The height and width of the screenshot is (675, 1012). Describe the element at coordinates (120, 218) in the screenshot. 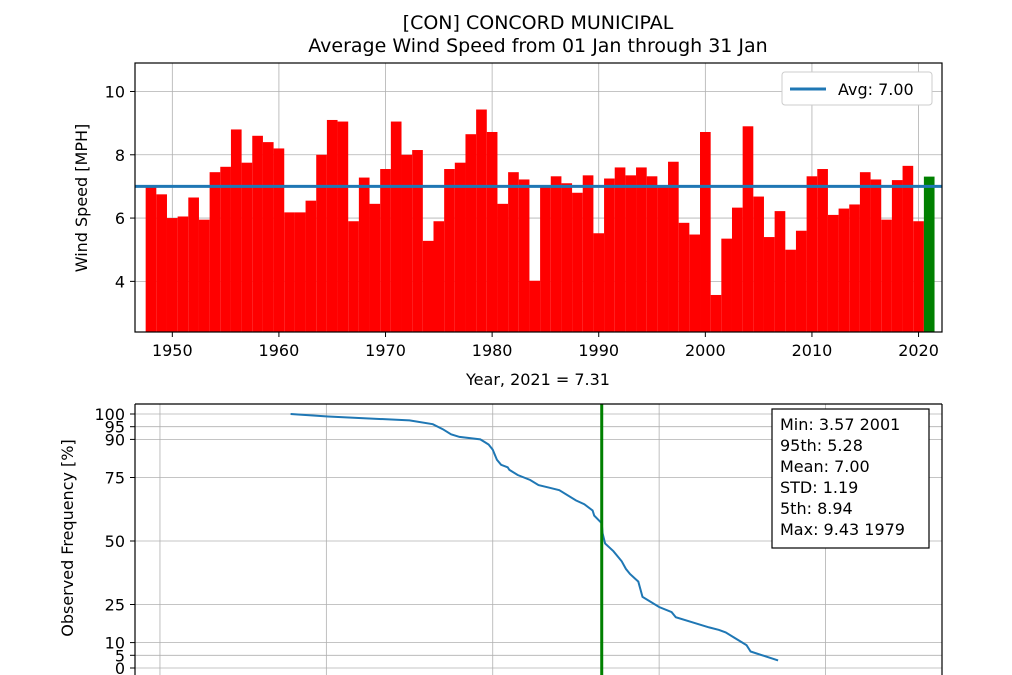

I see `top-y-tick-label: 6` at that location.